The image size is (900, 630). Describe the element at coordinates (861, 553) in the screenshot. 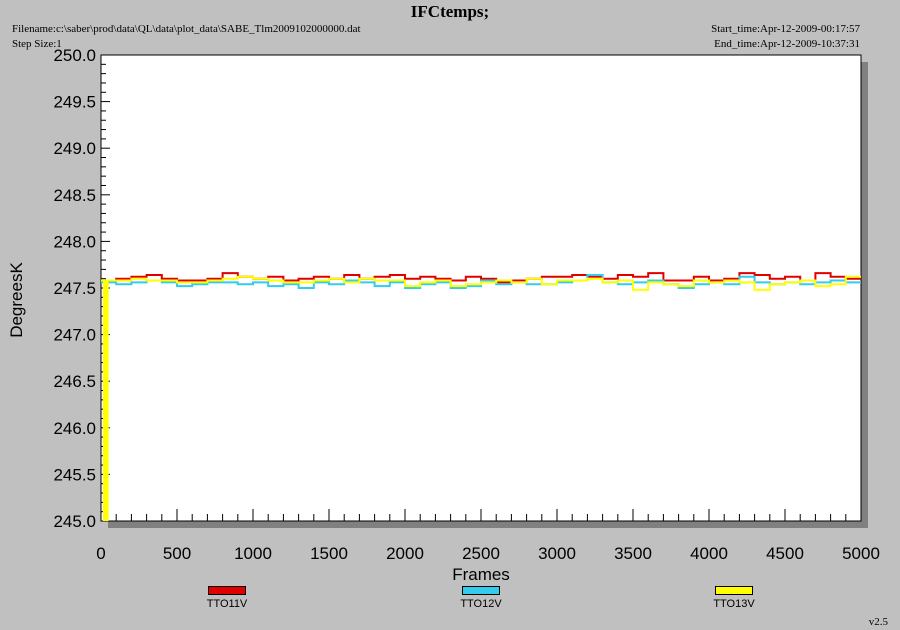

I see `x-tick-label: 5000` at that location.